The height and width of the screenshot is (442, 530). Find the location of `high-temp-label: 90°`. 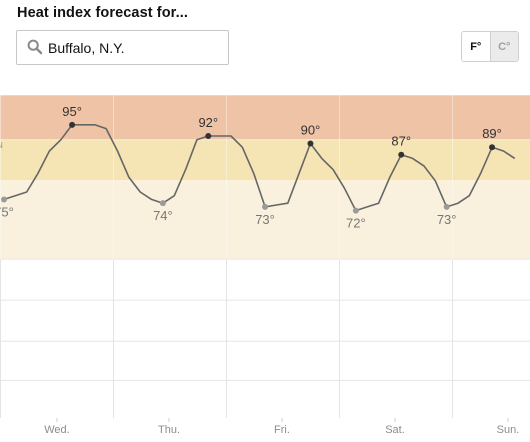

high-temp-label: 90° is located at coordinates (311, 130).